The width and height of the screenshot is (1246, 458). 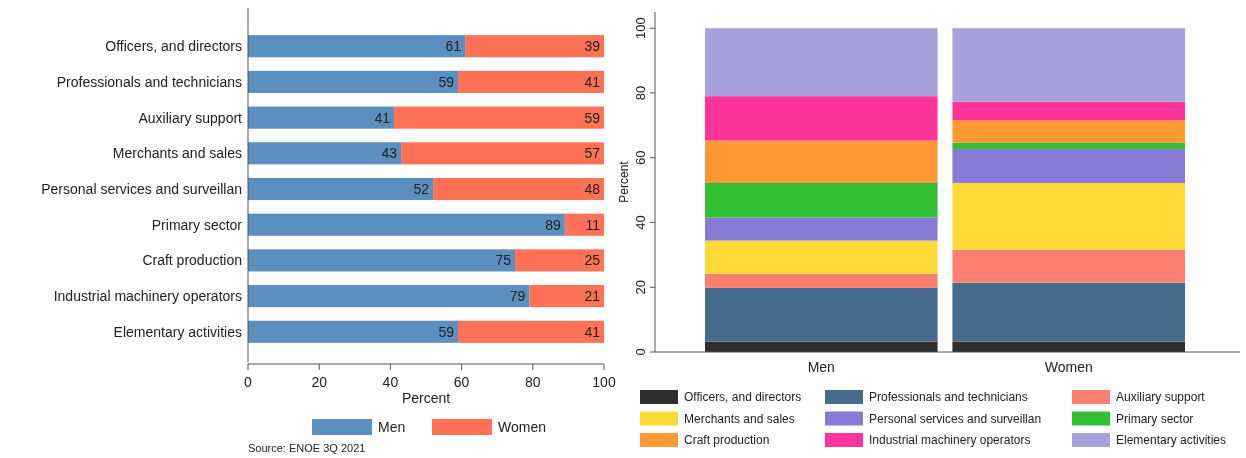 What do you see at coordinates (950, 440) in the screenshot?
I see `legend-label: Industrial machinery operators` at bounding box center [950, 440].